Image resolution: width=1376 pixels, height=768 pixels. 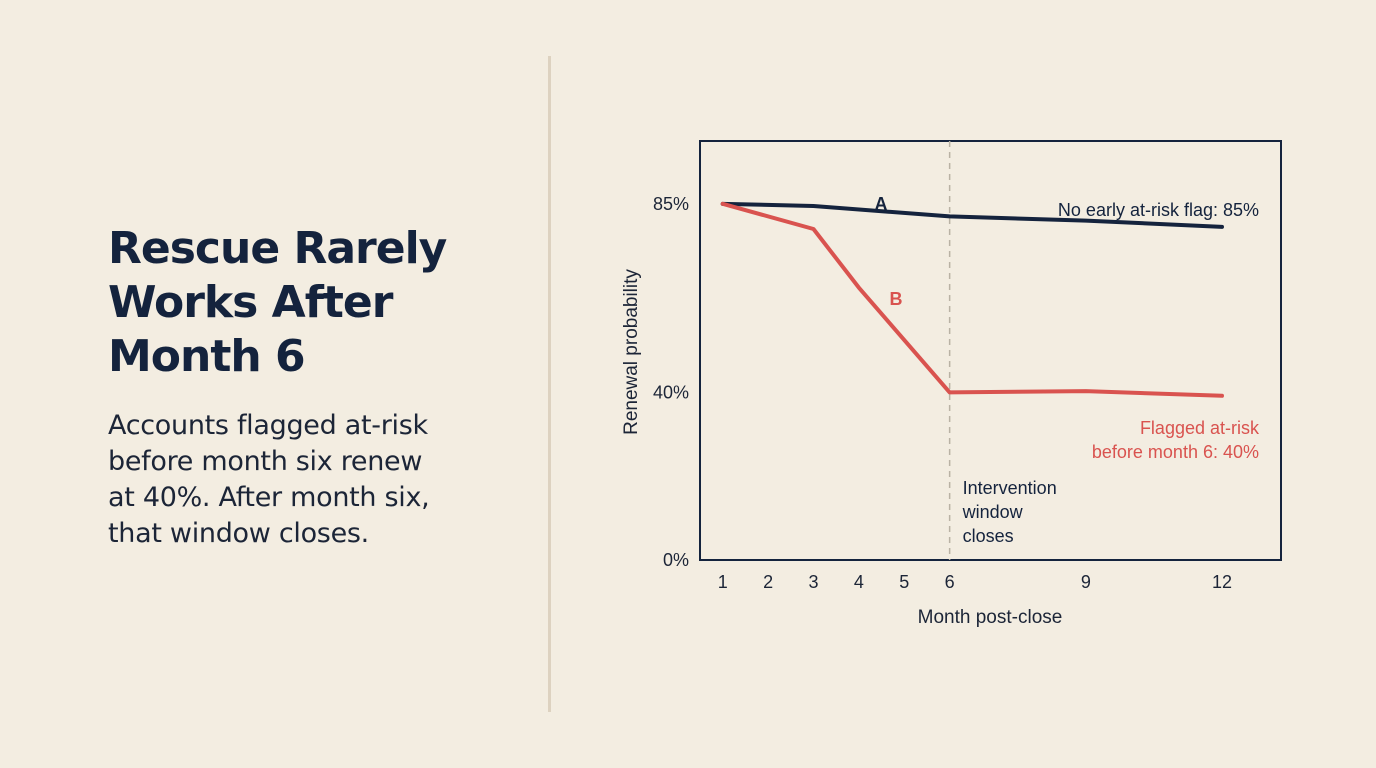 I want to click on series-lines, so click(x=972, y=299).